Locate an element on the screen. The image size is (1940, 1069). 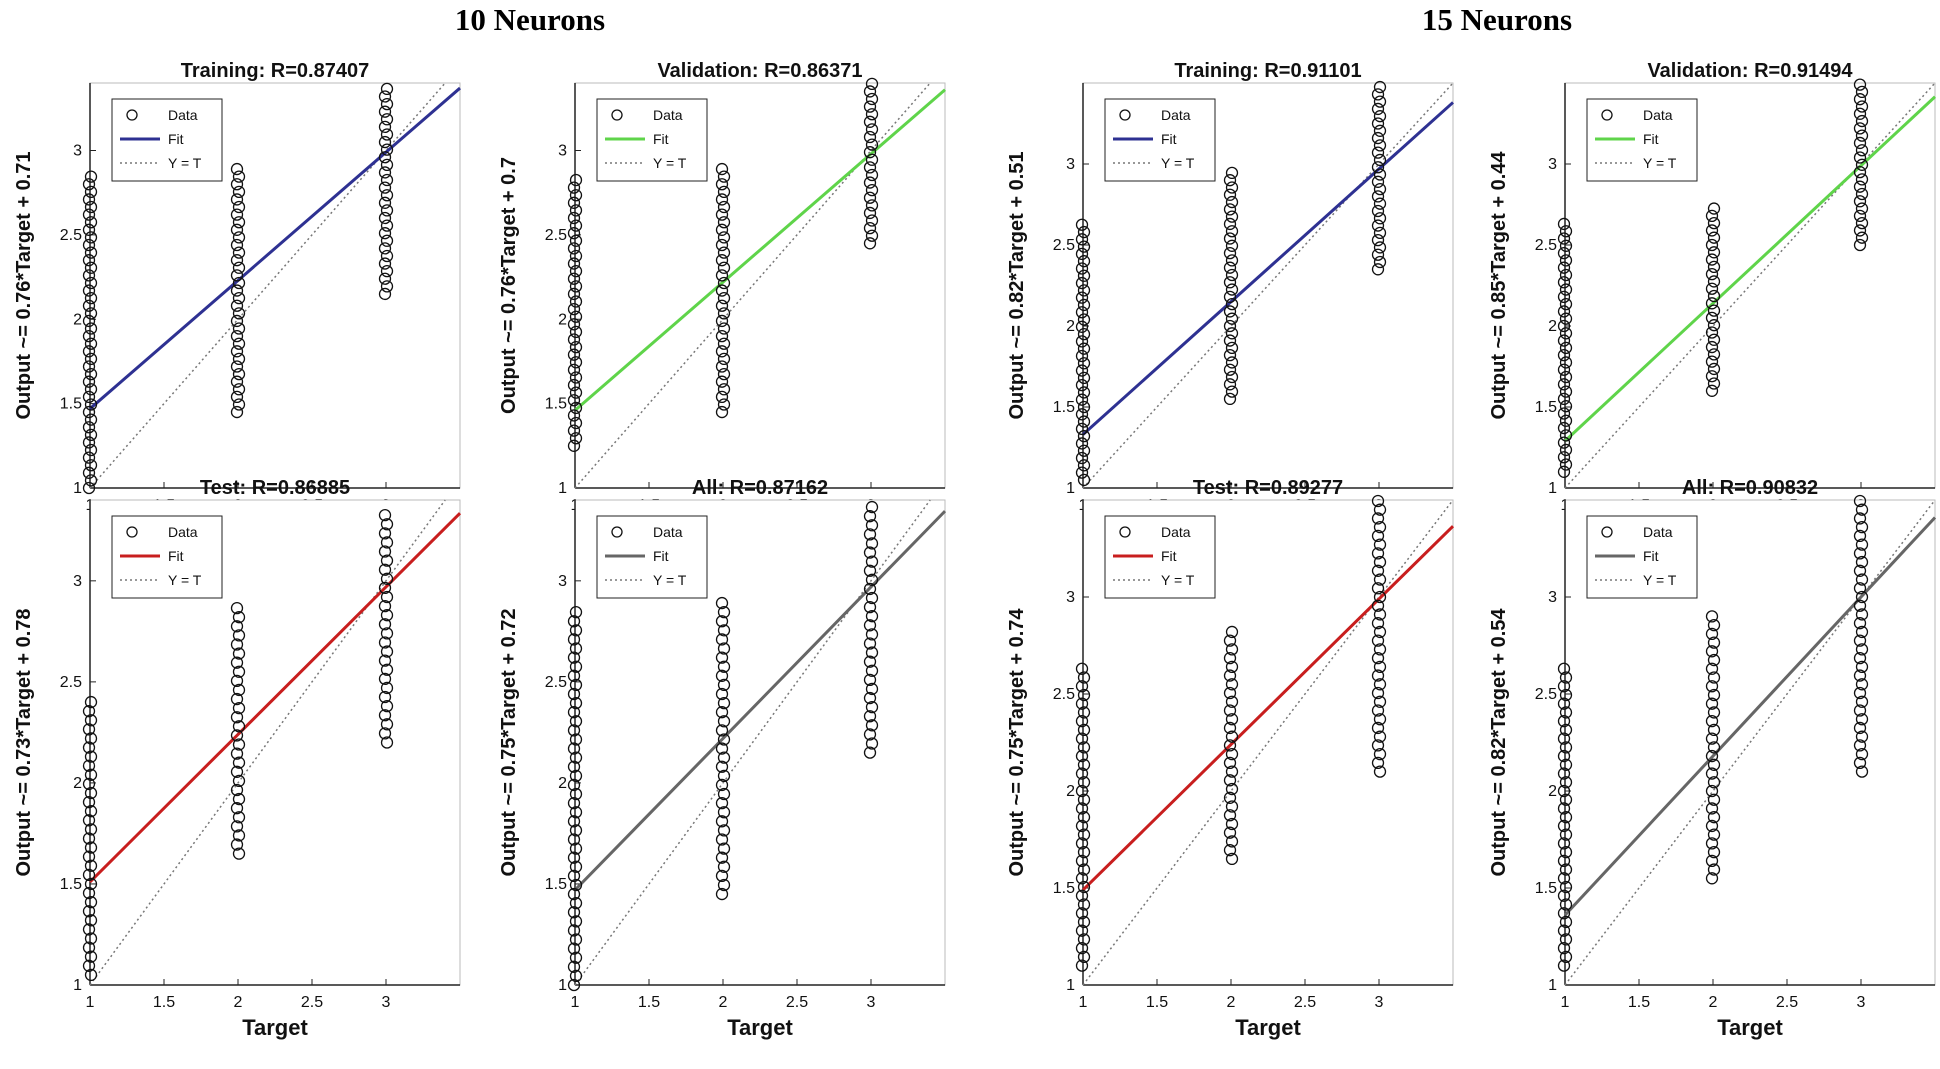
y-tick-label: 2.5 is located at coordinates (71, 682).